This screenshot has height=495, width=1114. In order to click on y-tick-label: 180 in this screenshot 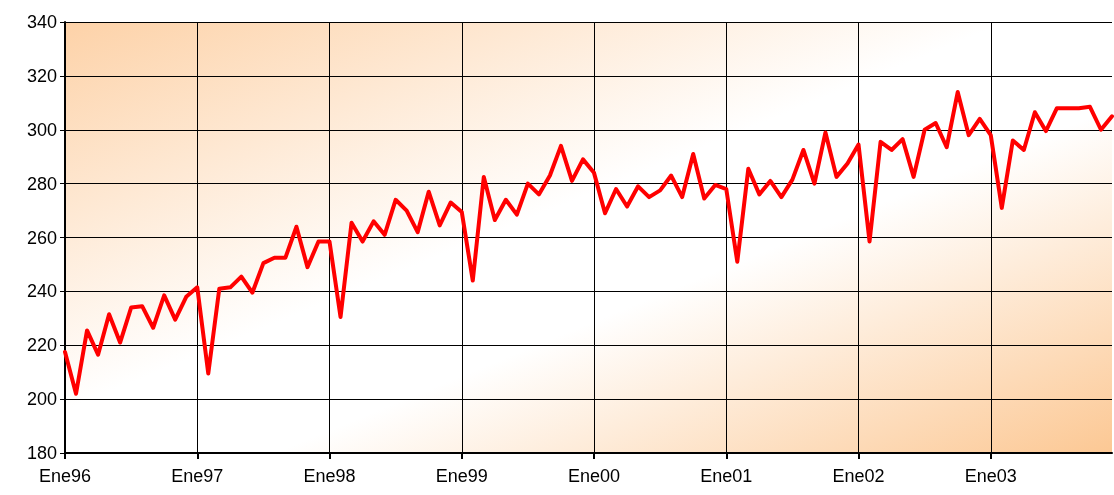, I will do `click(41, 453)`.